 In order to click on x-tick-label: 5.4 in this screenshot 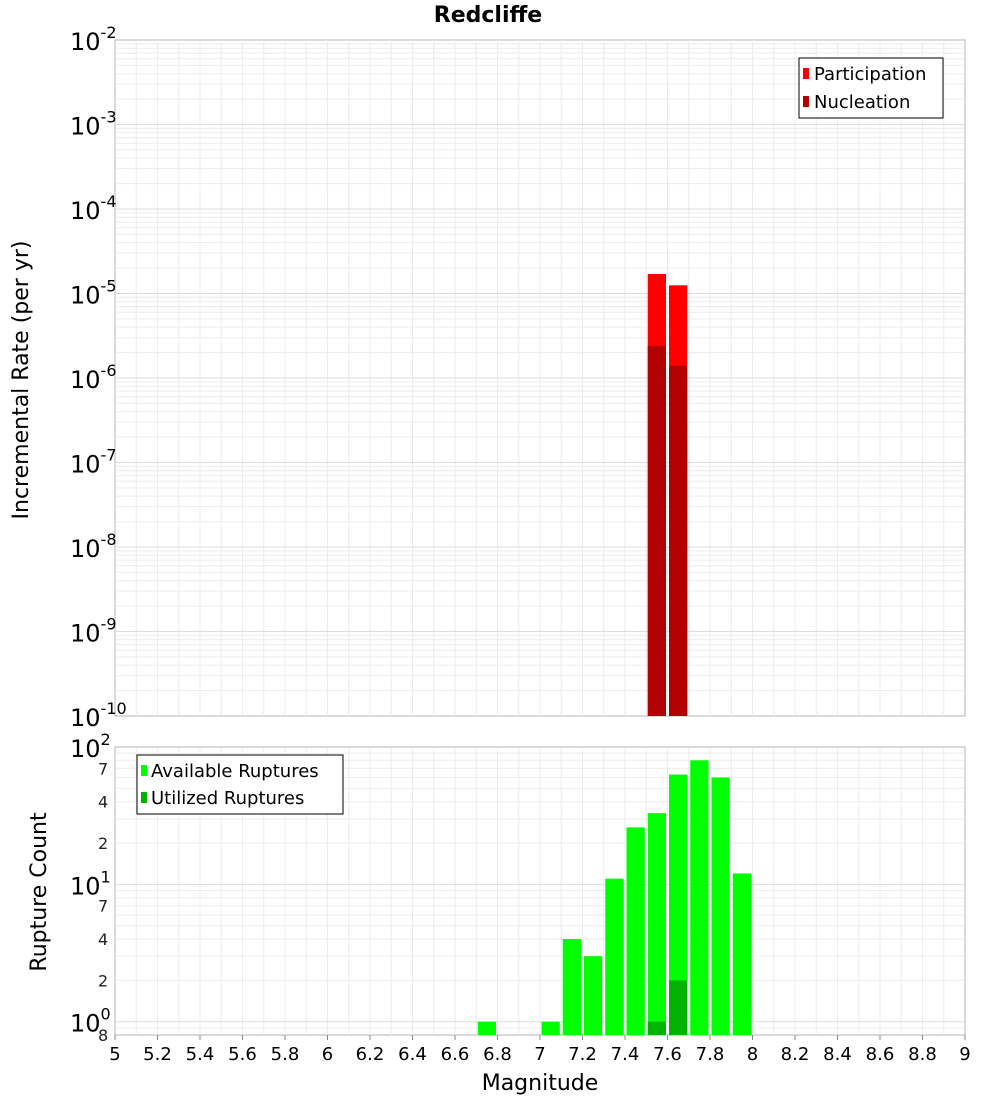, I will do `click(200, 1054)`.